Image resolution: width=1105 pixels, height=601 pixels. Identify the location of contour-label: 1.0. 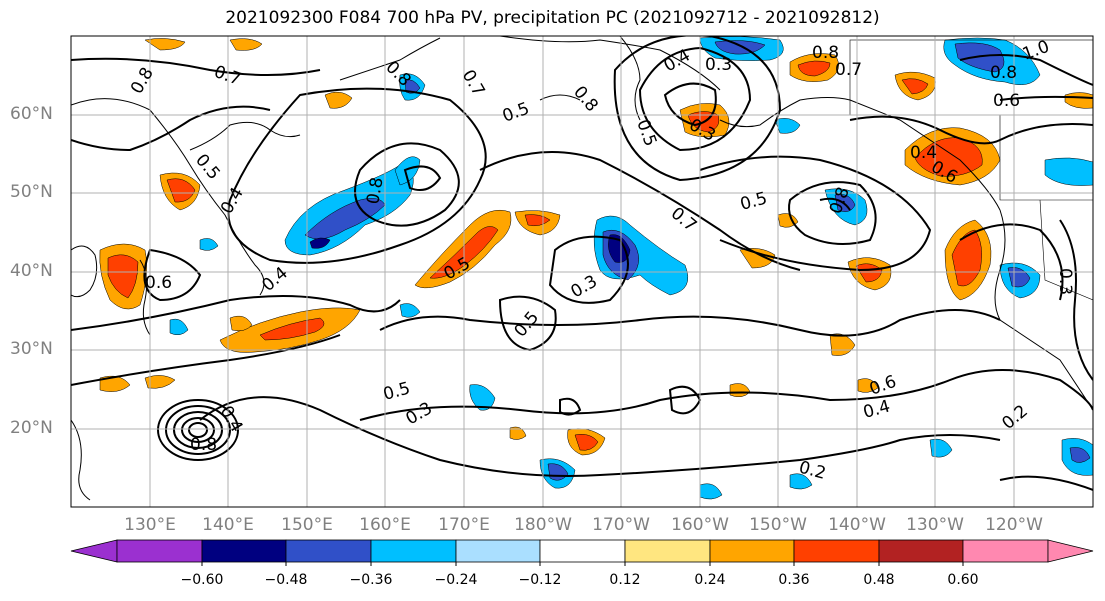
(1036, 51).